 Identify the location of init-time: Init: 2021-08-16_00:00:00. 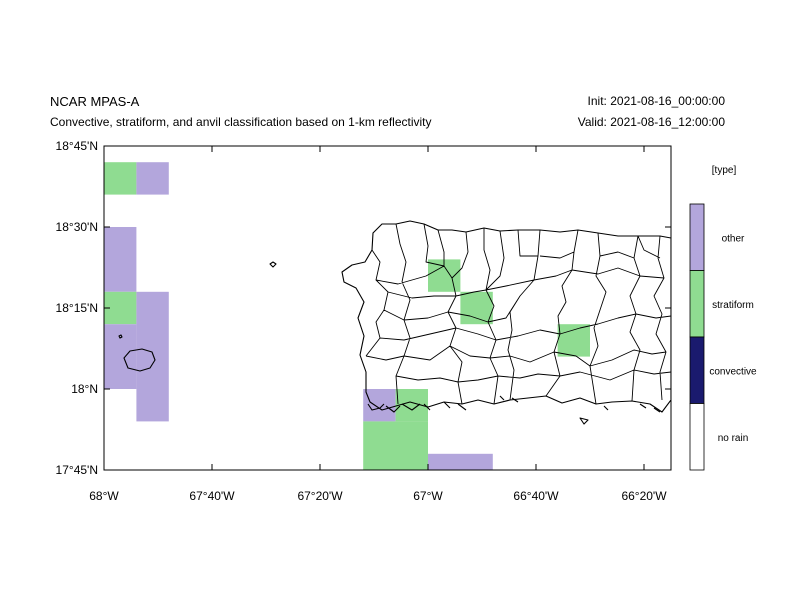
(656, 101).